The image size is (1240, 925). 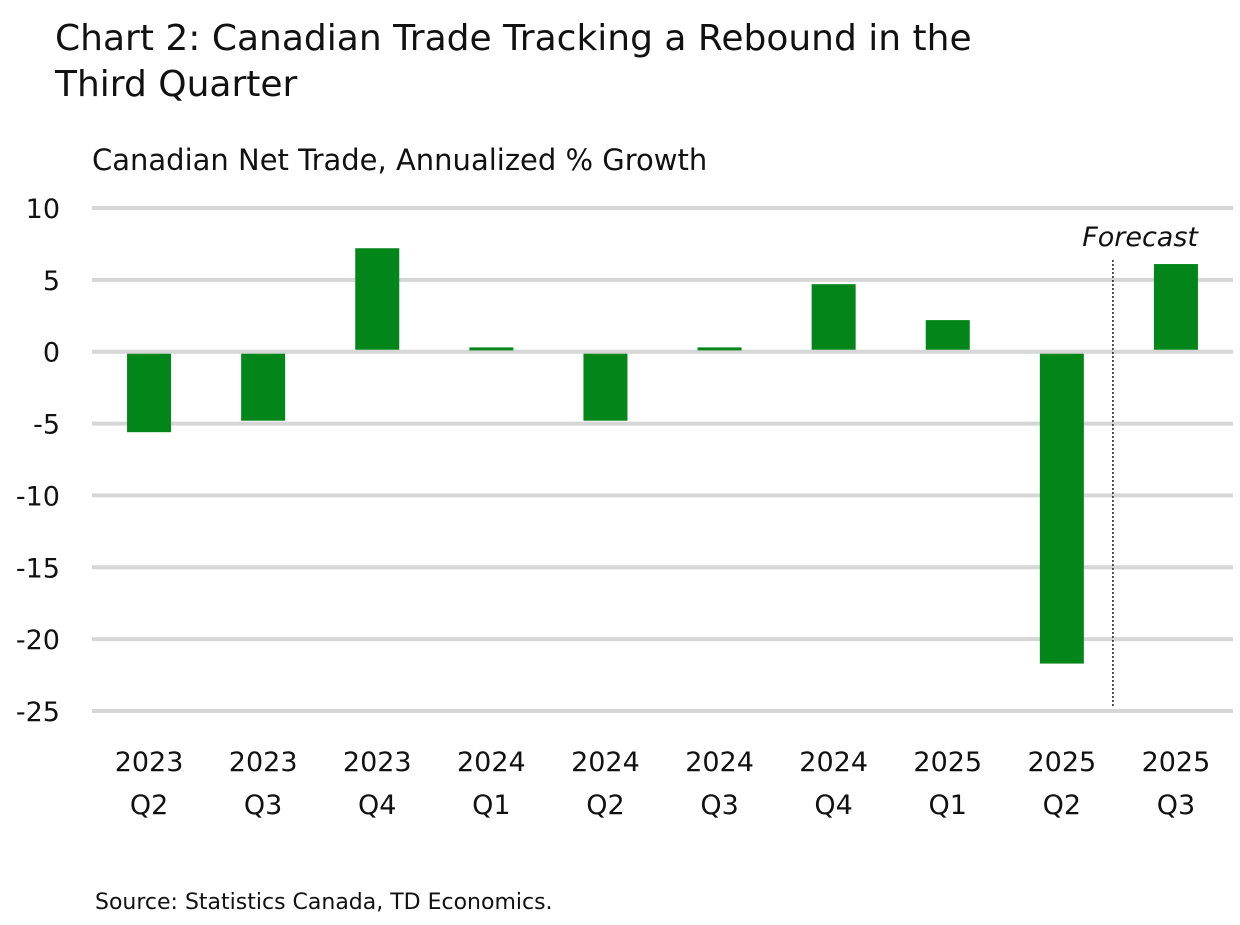 What do you see at coordinates (38, 640) in the screenshot?
I see `y-tick-label: -20` at bounding box center [38, 640].